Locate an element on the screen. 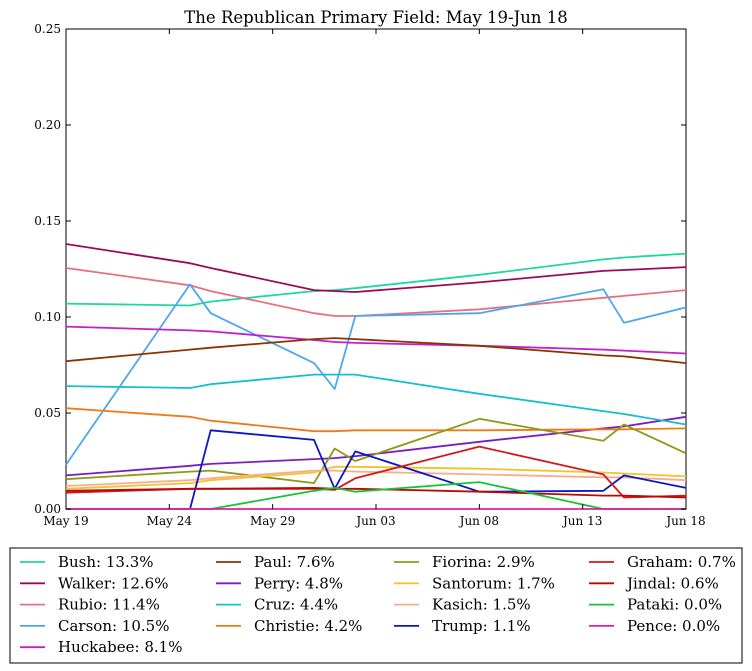 The width and height of the screenshot is (752, 671). legend-entry-huckabee: Huckabee: 8.1% is located at coordinates (101, 647).